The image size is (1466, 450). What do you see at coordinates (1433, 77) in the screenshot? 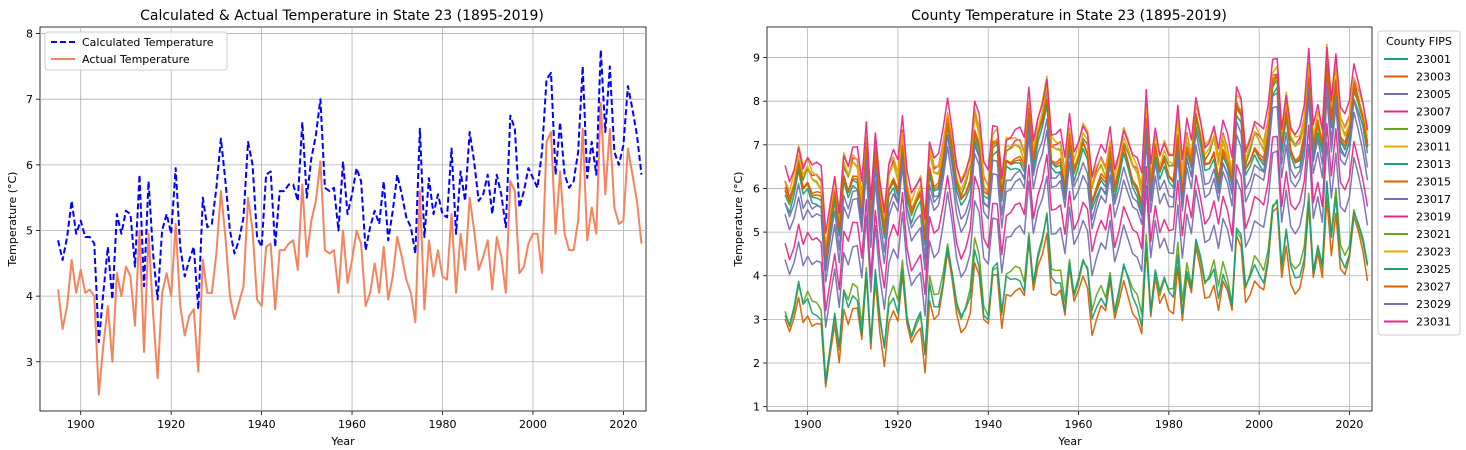
I see `legend-label-23003: 23003` at bounding box center [1433, 77].